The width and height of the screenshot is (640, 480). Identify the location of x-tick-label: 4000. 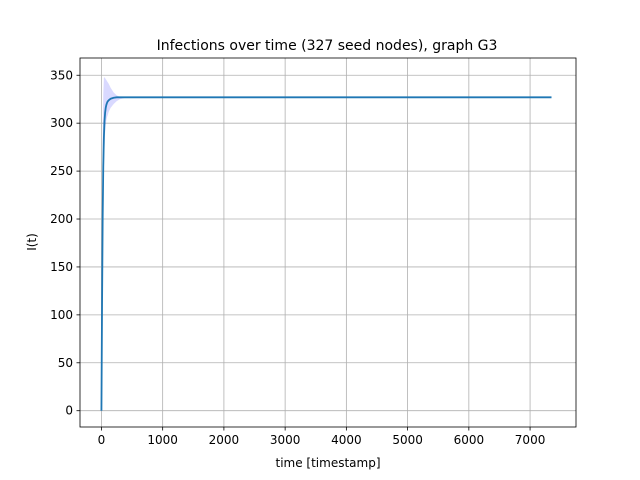
(346, 440).